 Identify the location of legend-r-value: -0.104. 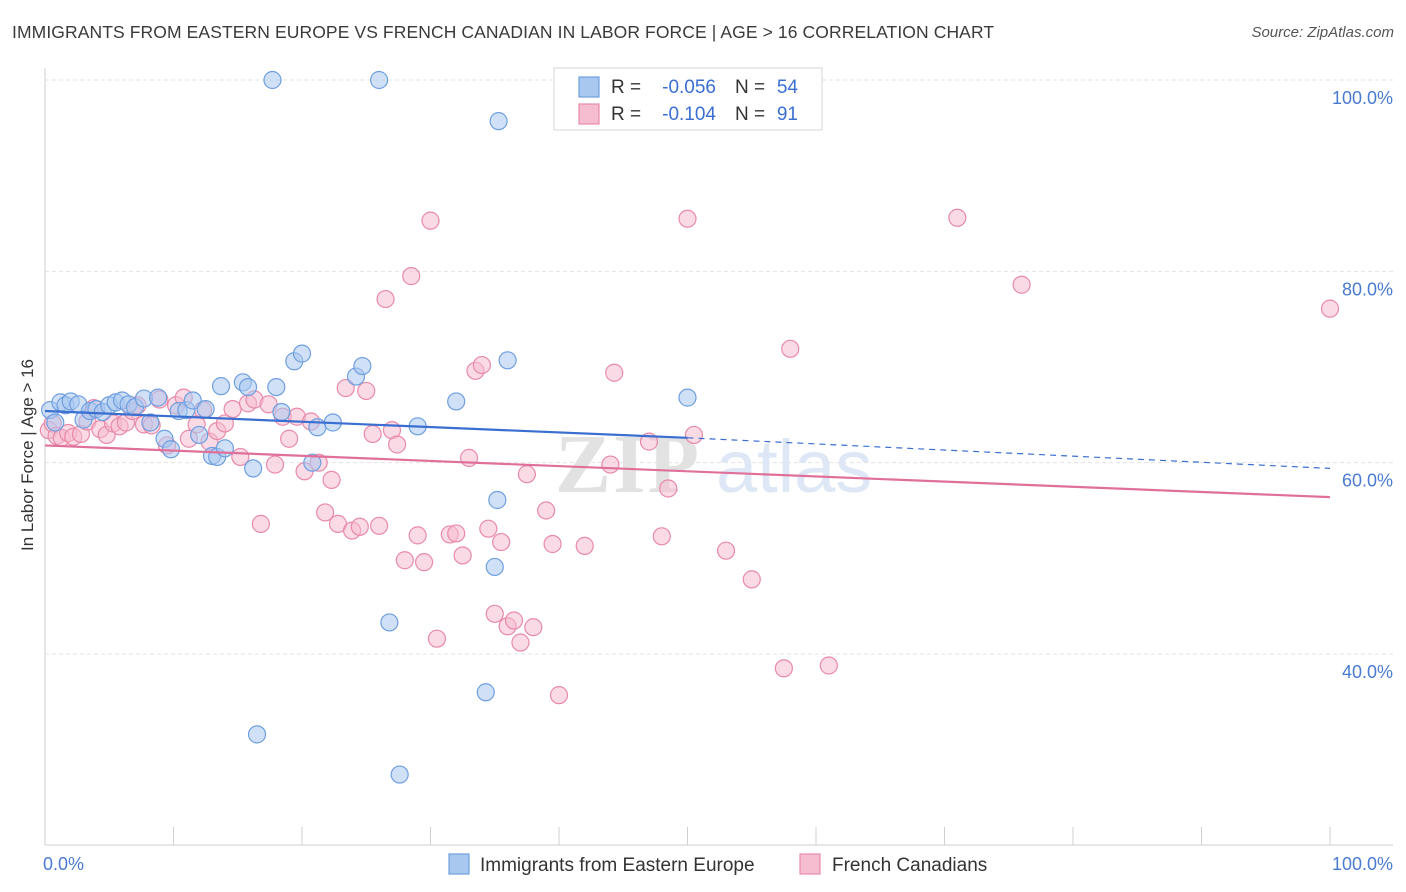
(689, 114).